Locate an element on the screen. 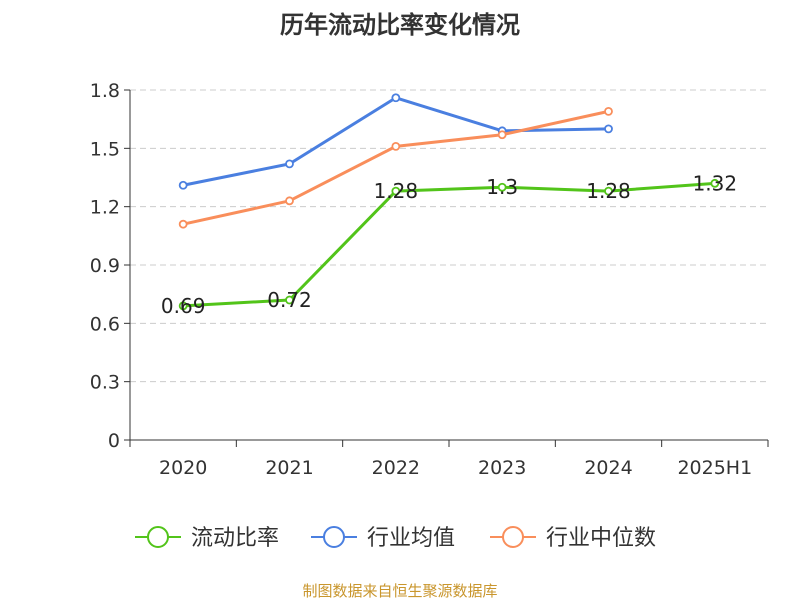  legend-item-2: 行业中位数 is located at coordinates (573, 538).